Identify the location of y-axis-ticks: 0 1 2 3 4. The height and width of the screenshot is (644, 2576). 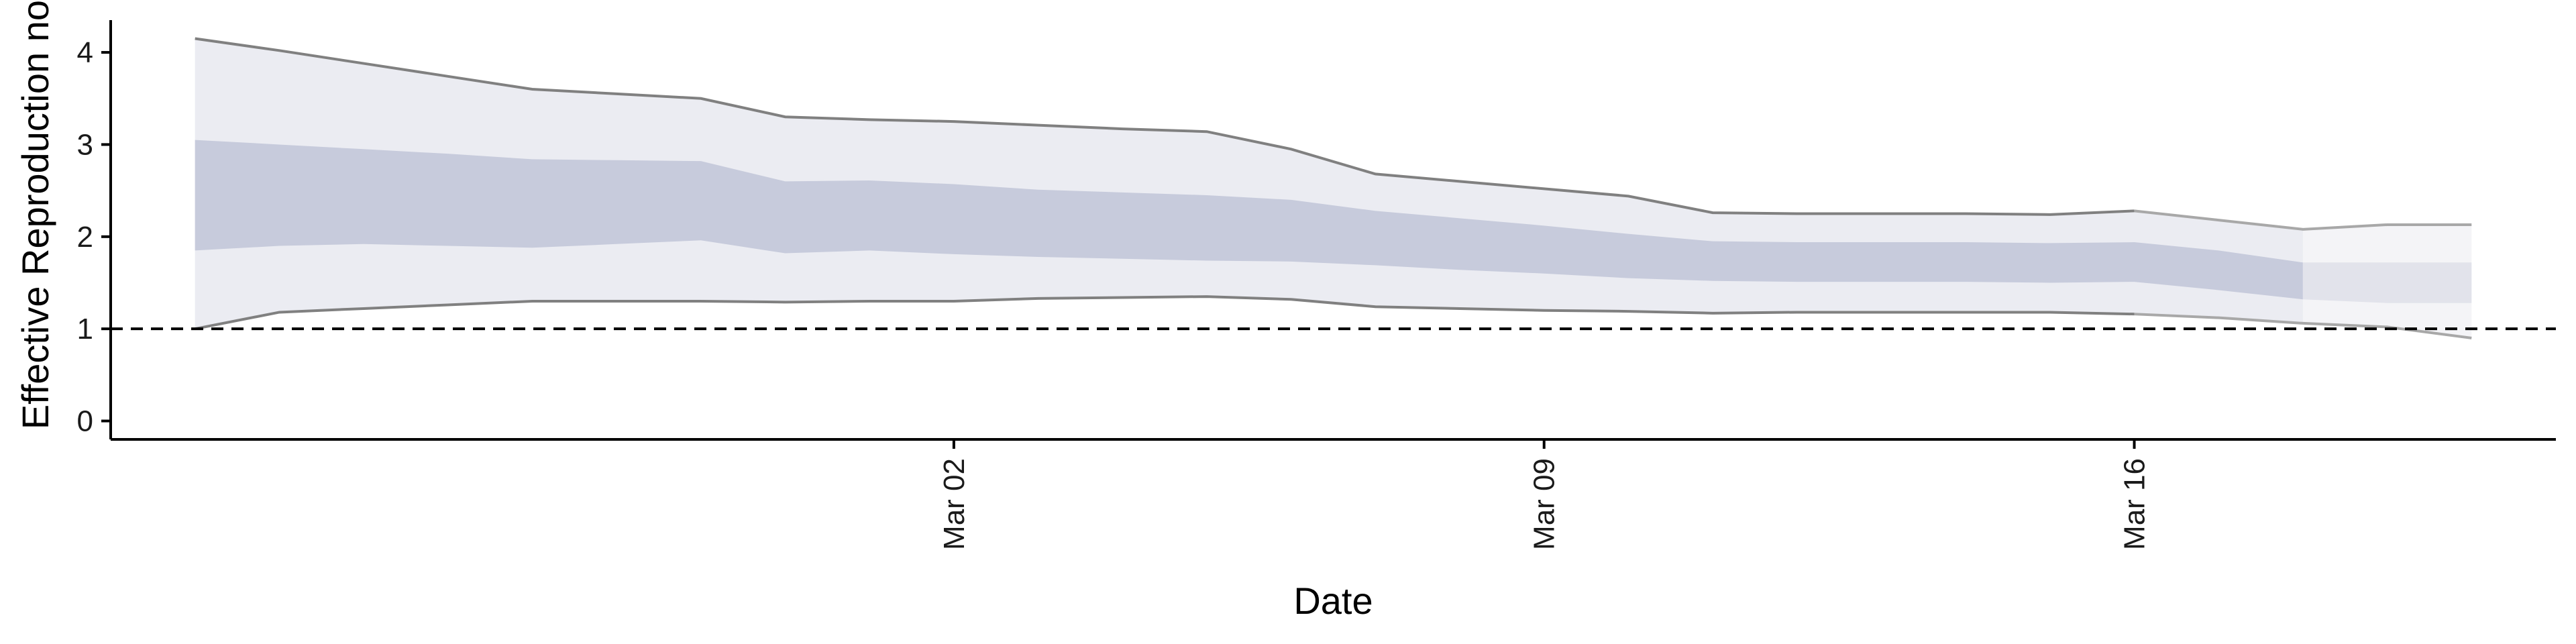
(94, 237).